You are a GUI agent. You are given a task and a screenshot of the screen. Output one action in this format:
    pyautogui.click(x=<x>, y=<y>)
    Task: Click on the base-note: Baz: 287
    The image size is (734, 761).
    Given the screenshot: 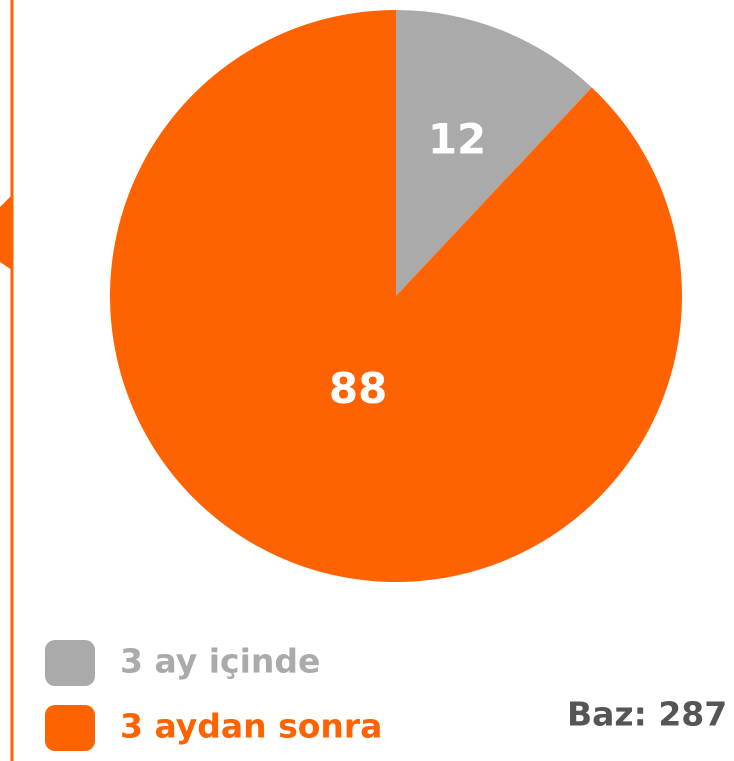 What is the action you would take?
    pyautogui.click(x=647, y=714)
    